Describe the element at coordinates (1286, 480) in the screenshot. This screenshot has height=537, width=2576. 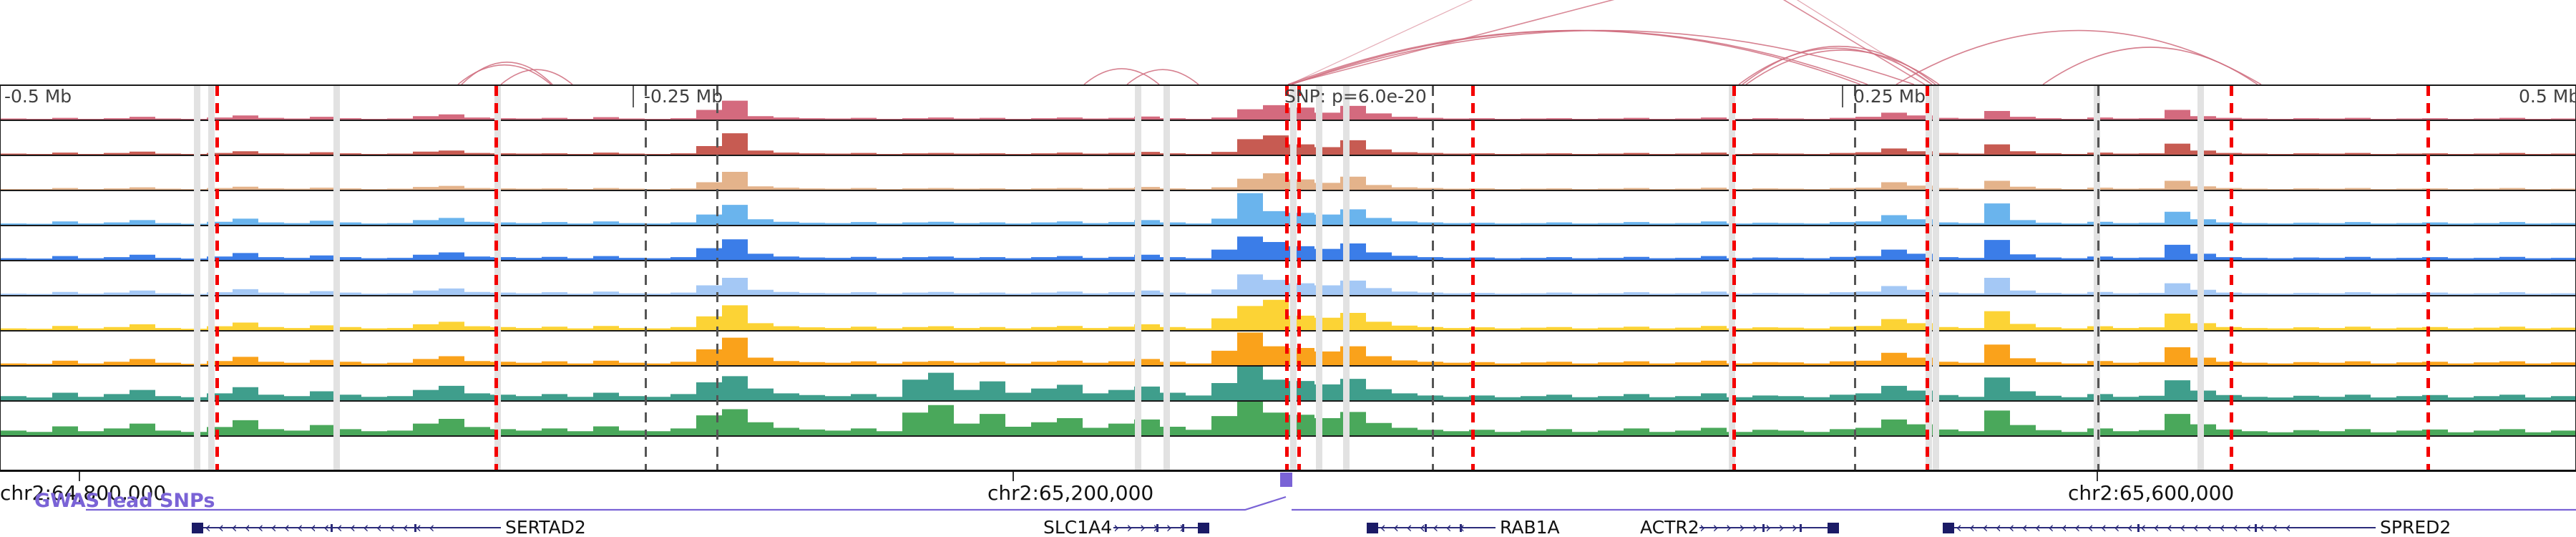
I see `gwas-lead-snp-marker` at that location.